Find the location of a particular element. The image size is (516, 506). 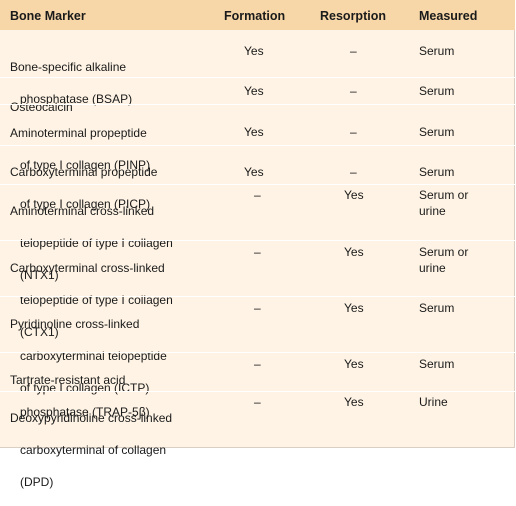

marker-line: Deoxypyridinoline cross-linked is located at coordinates (91, 418).